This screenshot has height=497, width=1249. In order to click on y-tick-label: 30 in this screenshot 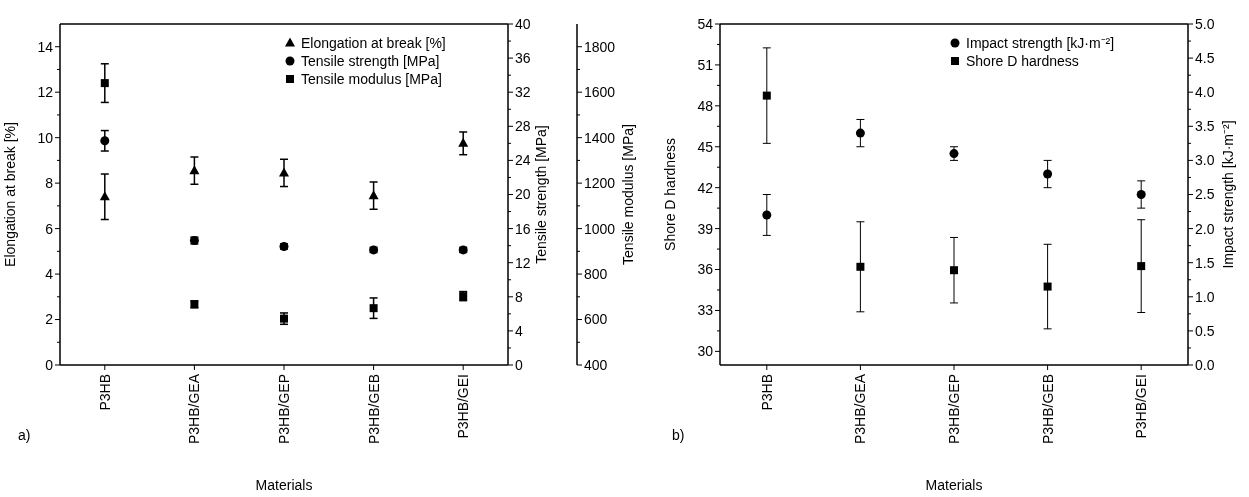, I will do `click(705, 351)`.